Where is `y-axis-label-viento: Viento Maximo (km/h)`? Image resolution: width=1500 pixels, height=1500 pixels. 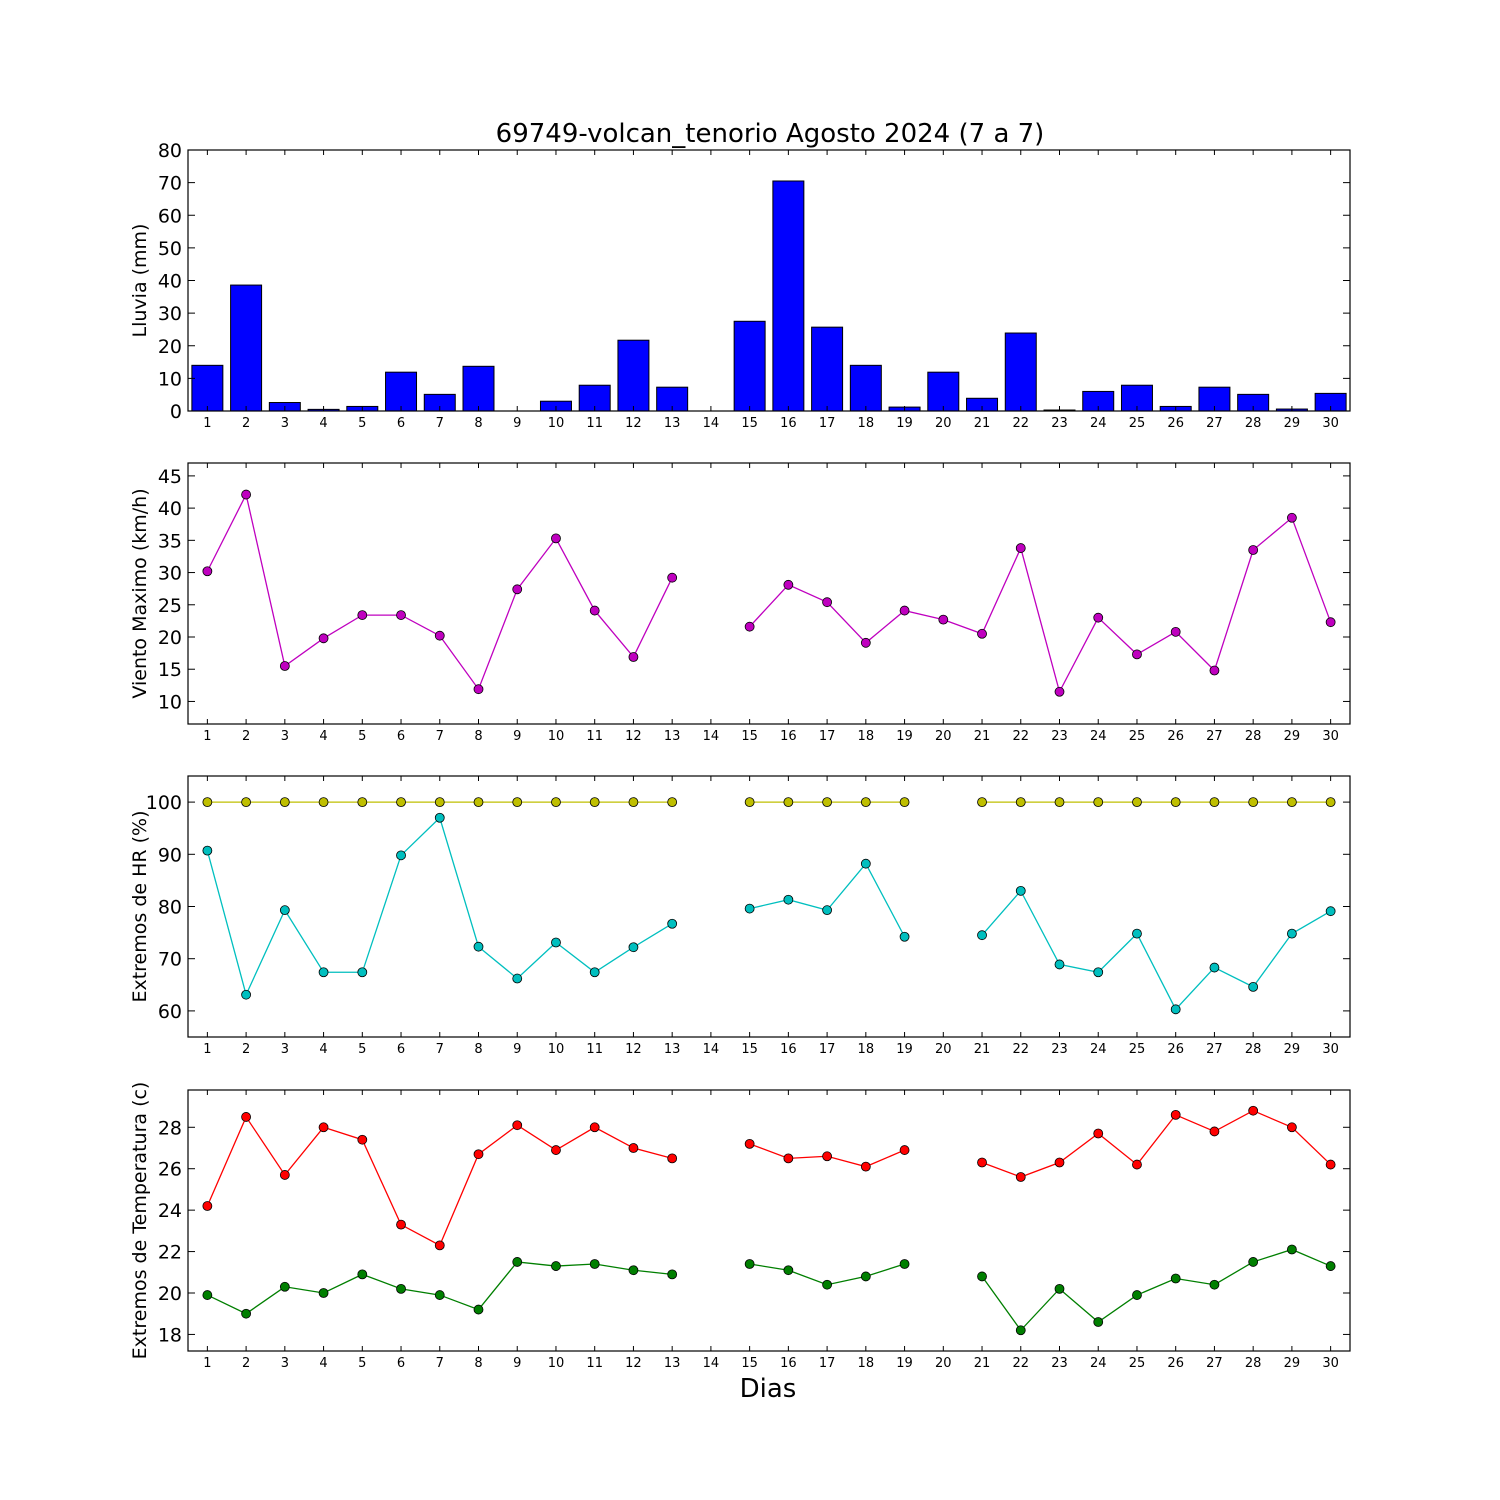 y-axis-label-viento: Viento Maximo (km/h) is located at coordinates (140, 593).